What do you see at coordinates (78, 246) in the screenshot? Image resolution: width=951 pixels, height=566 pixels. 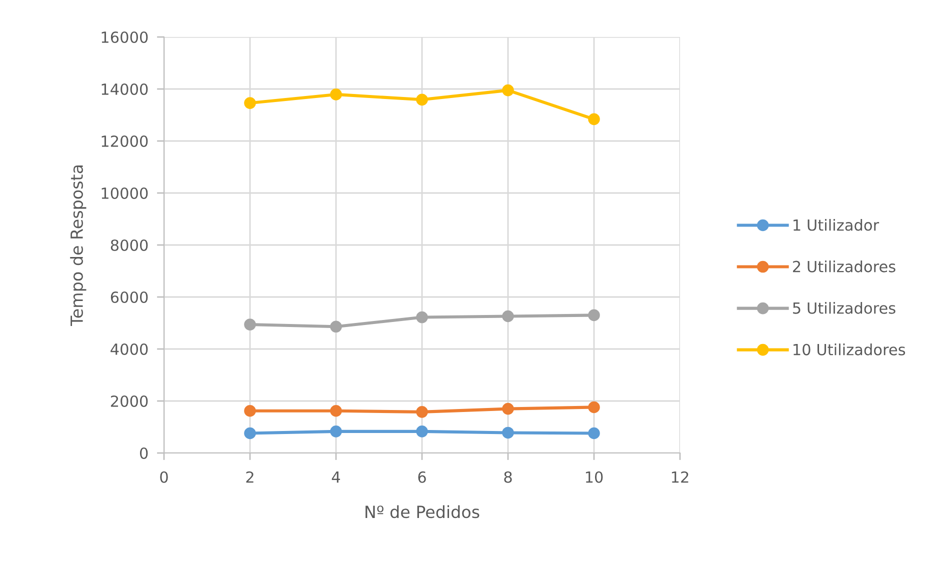 I see `y-axis-title: Tempo de Resposta` at bounding box center [78, 246].